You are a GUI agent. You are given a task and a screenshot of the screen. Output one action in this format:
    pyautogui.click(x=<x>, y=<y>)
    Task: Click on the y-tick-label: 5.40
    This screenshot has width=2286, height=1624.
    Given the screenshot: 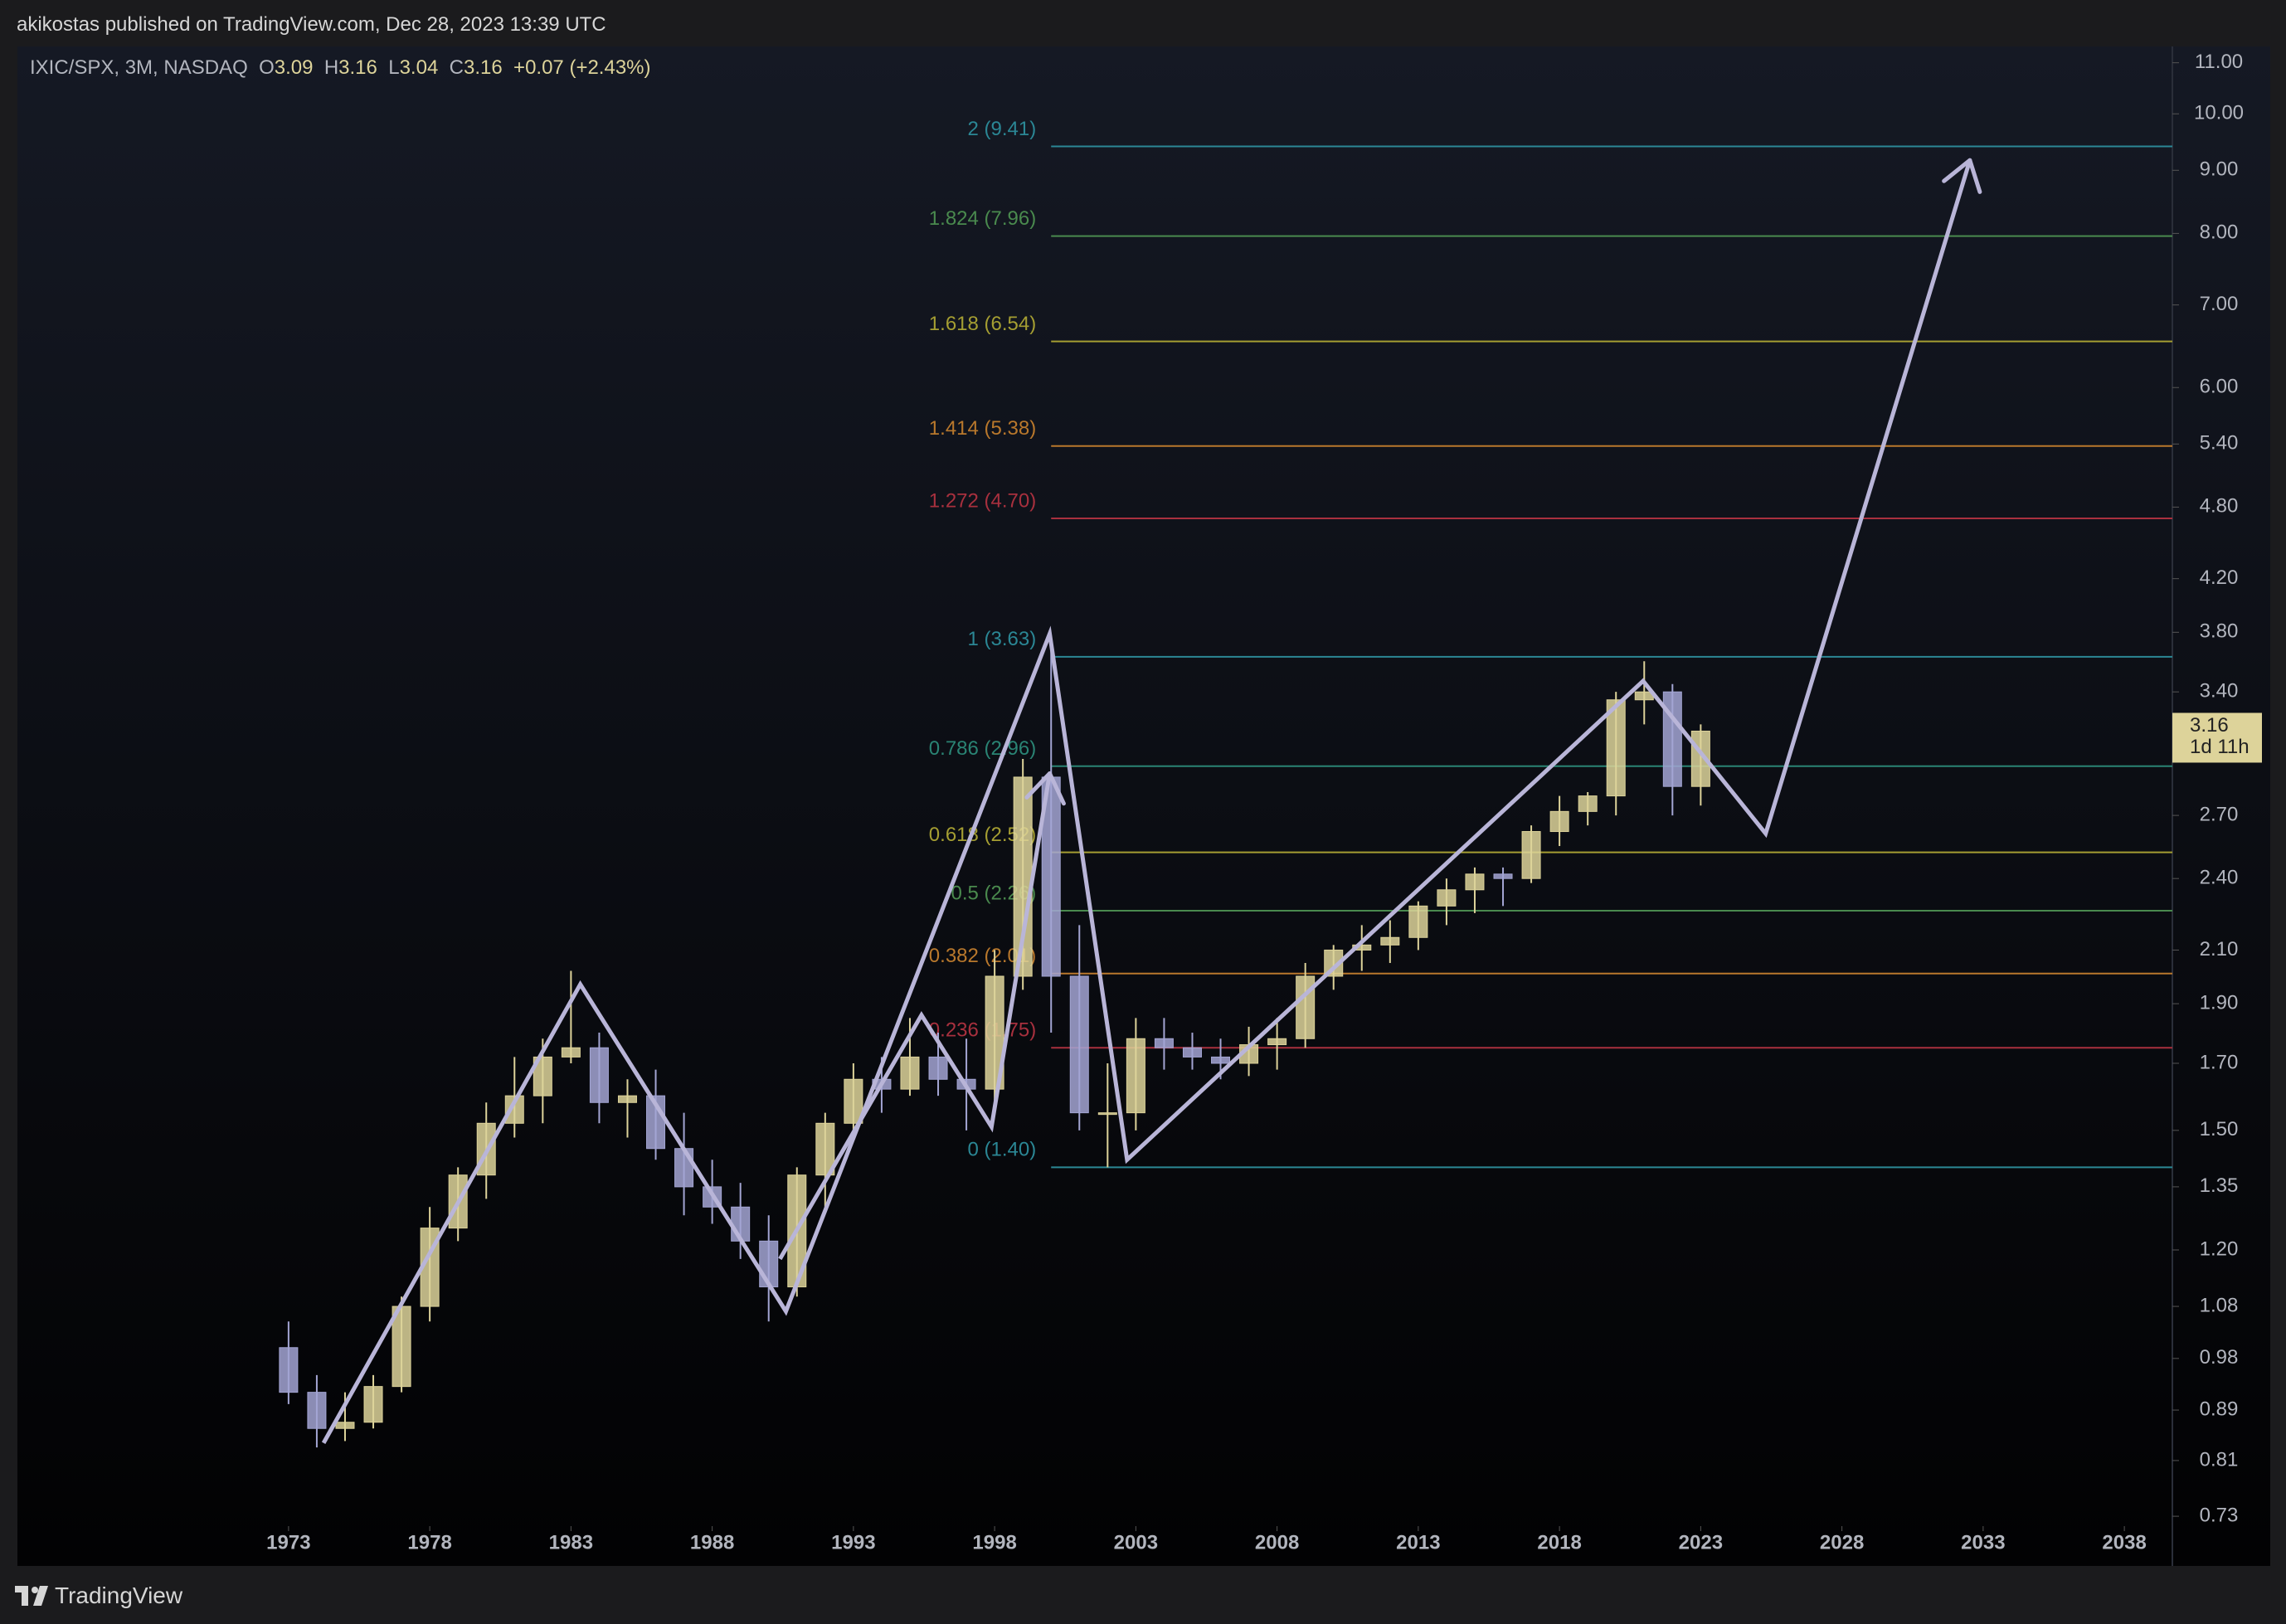 What is the action you would take?
    pyautogui.click(x=2220, y=443)
    